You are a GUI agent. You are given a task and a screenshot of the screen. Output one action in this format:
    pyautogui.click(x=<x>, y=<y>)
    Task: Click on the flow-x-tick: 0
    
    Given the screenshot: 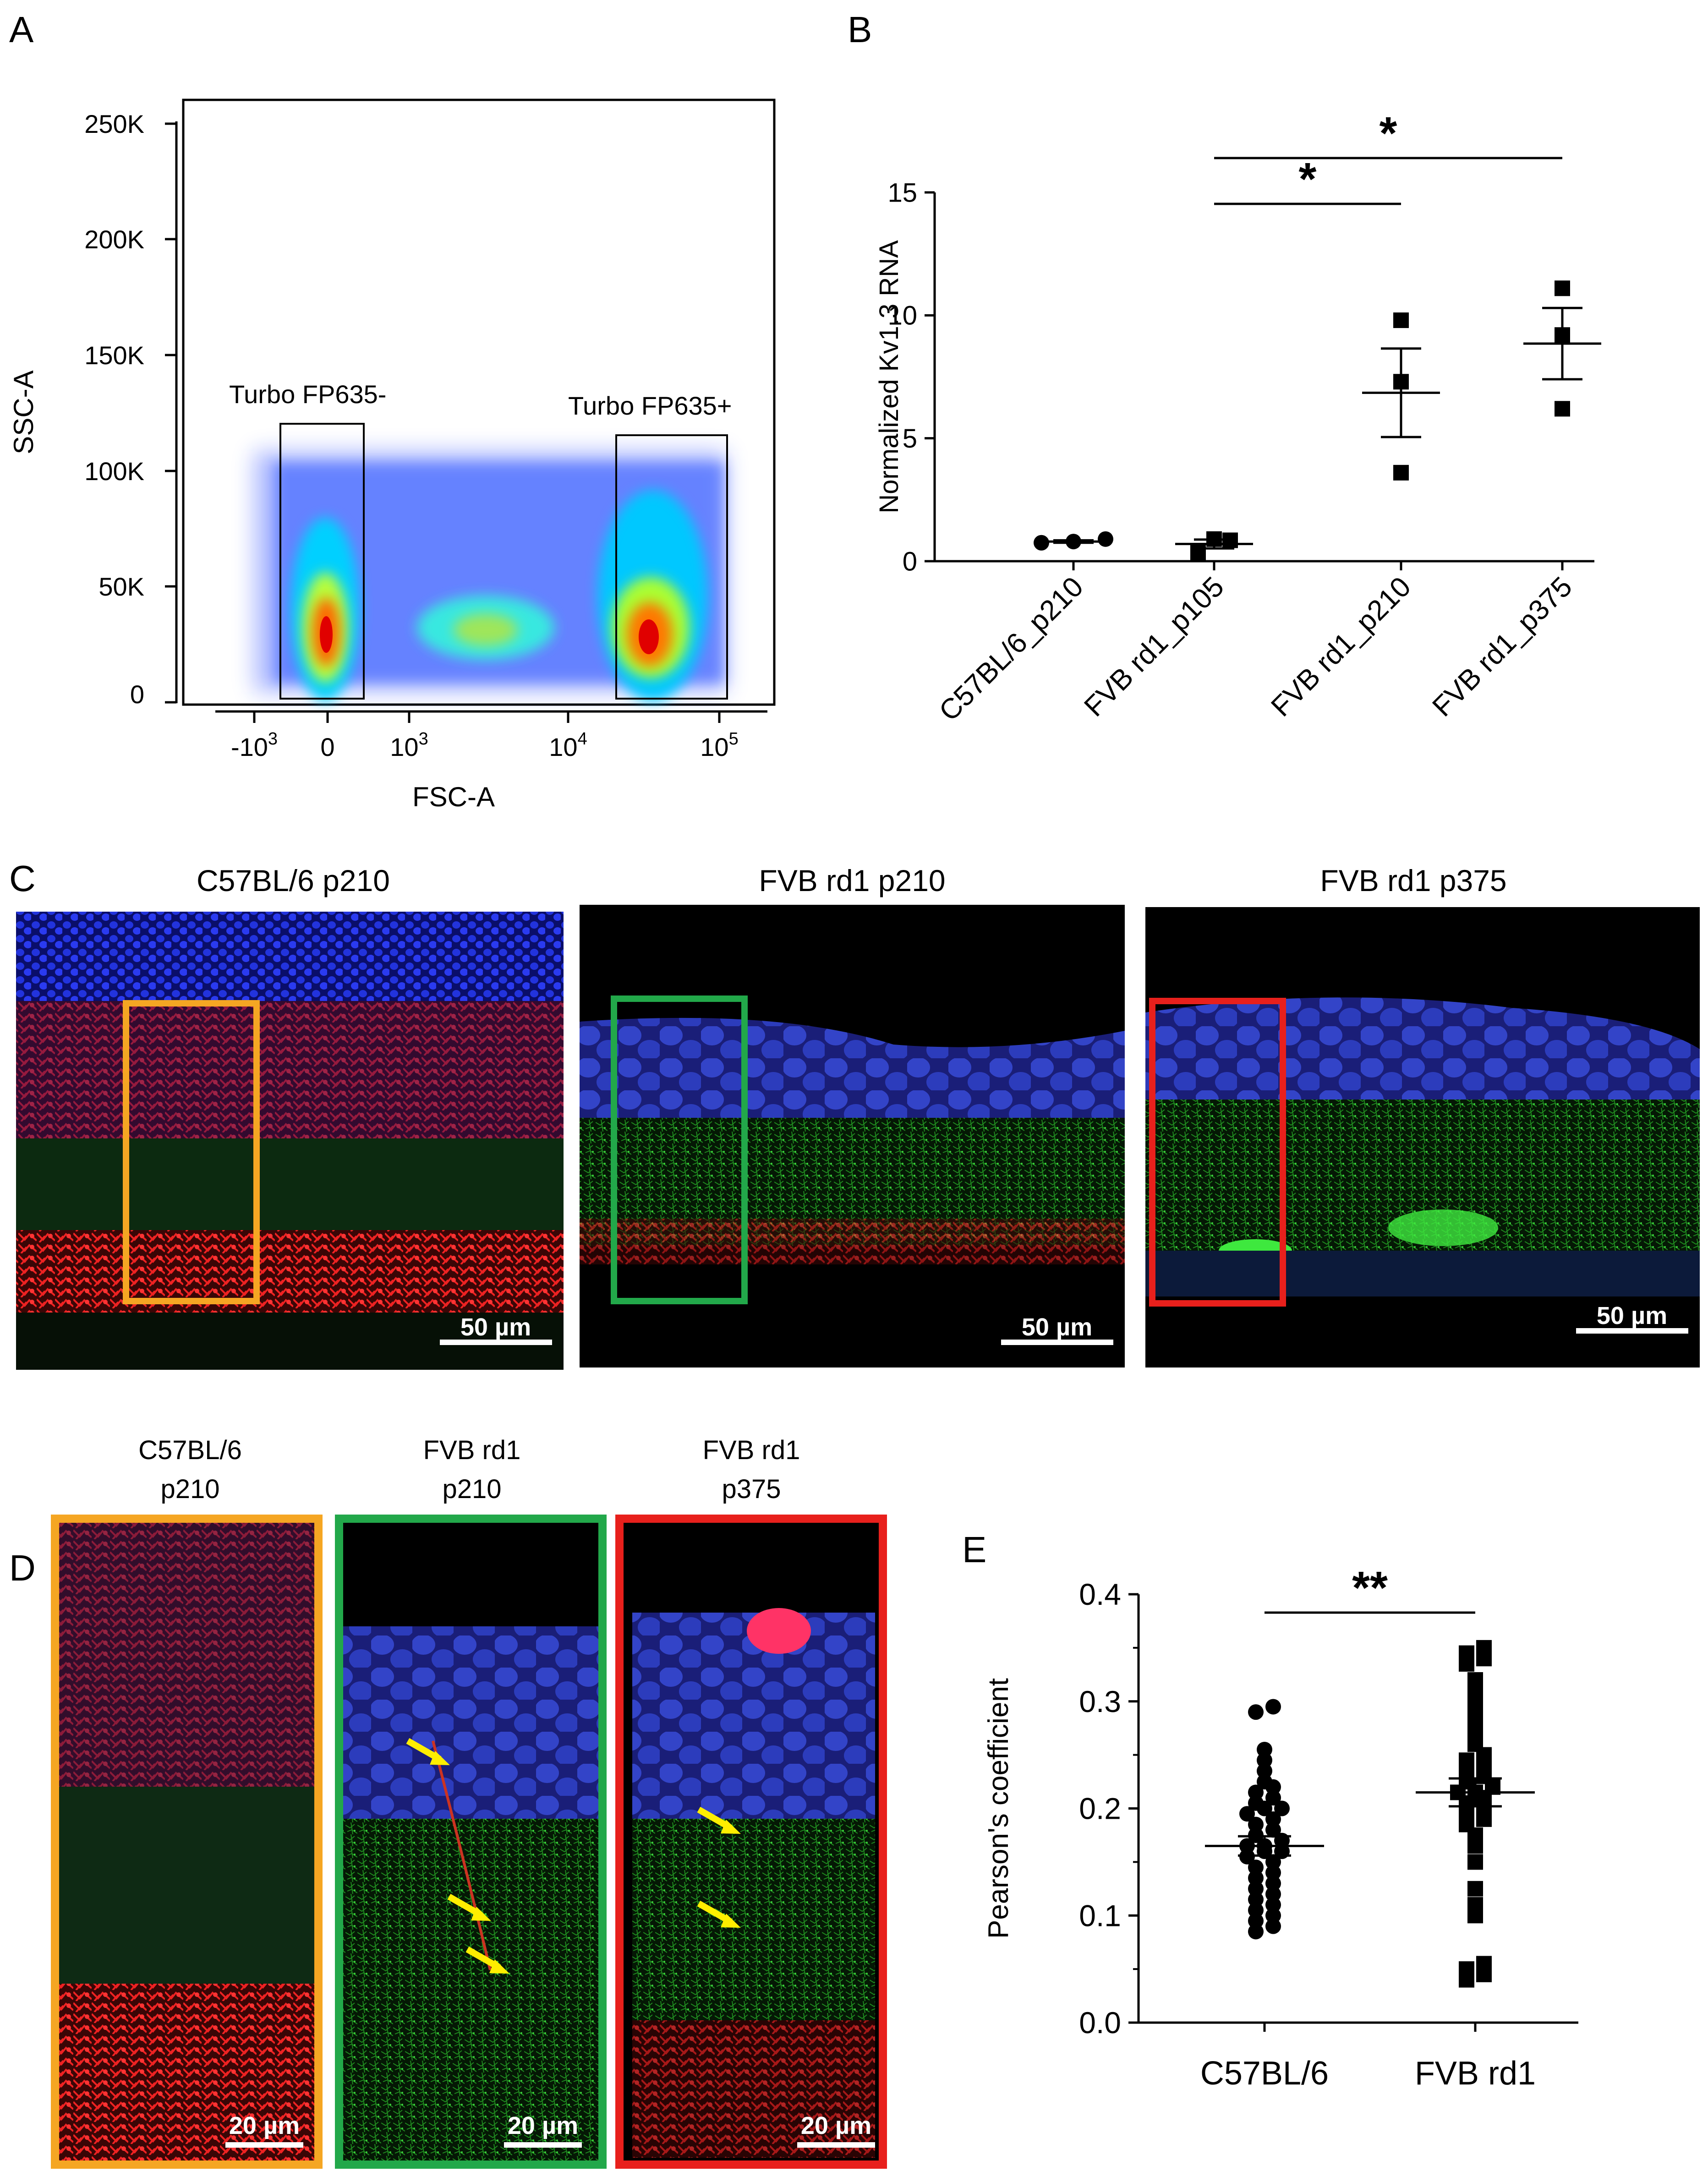 What is the action you would take?
    pyautogui.click(x=327, y=747)
    